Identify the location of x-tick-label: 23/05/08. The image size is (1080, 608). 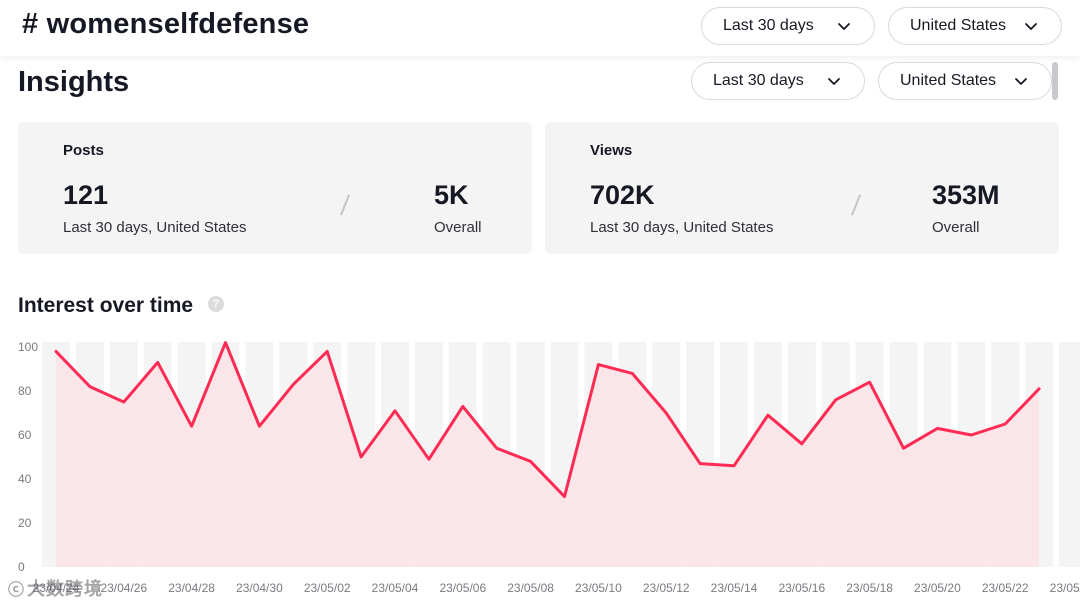
(530, 588).